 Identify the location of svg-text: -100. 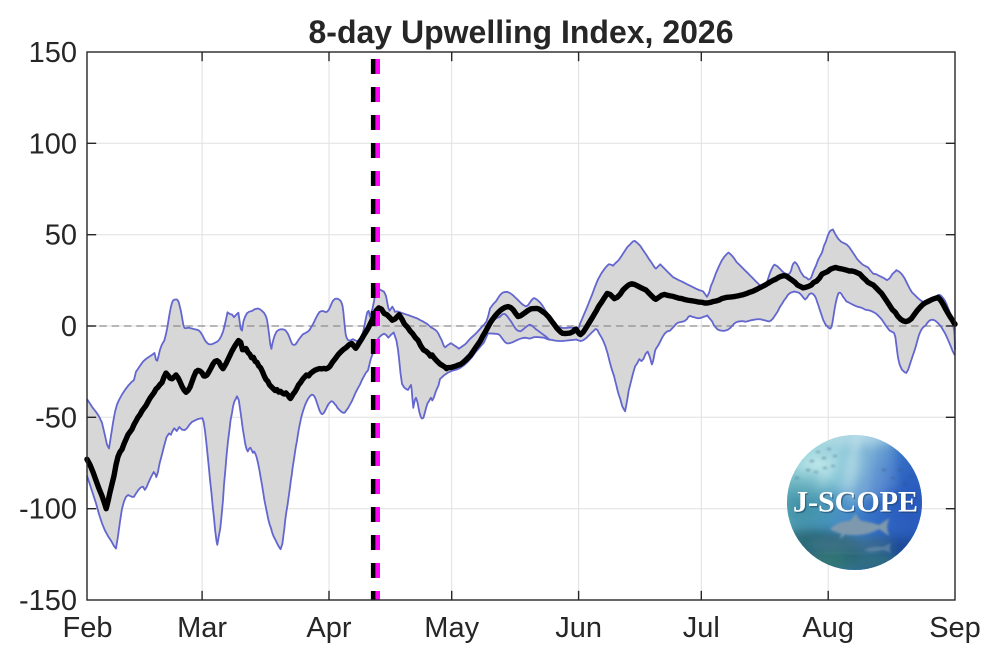
(48, 510).